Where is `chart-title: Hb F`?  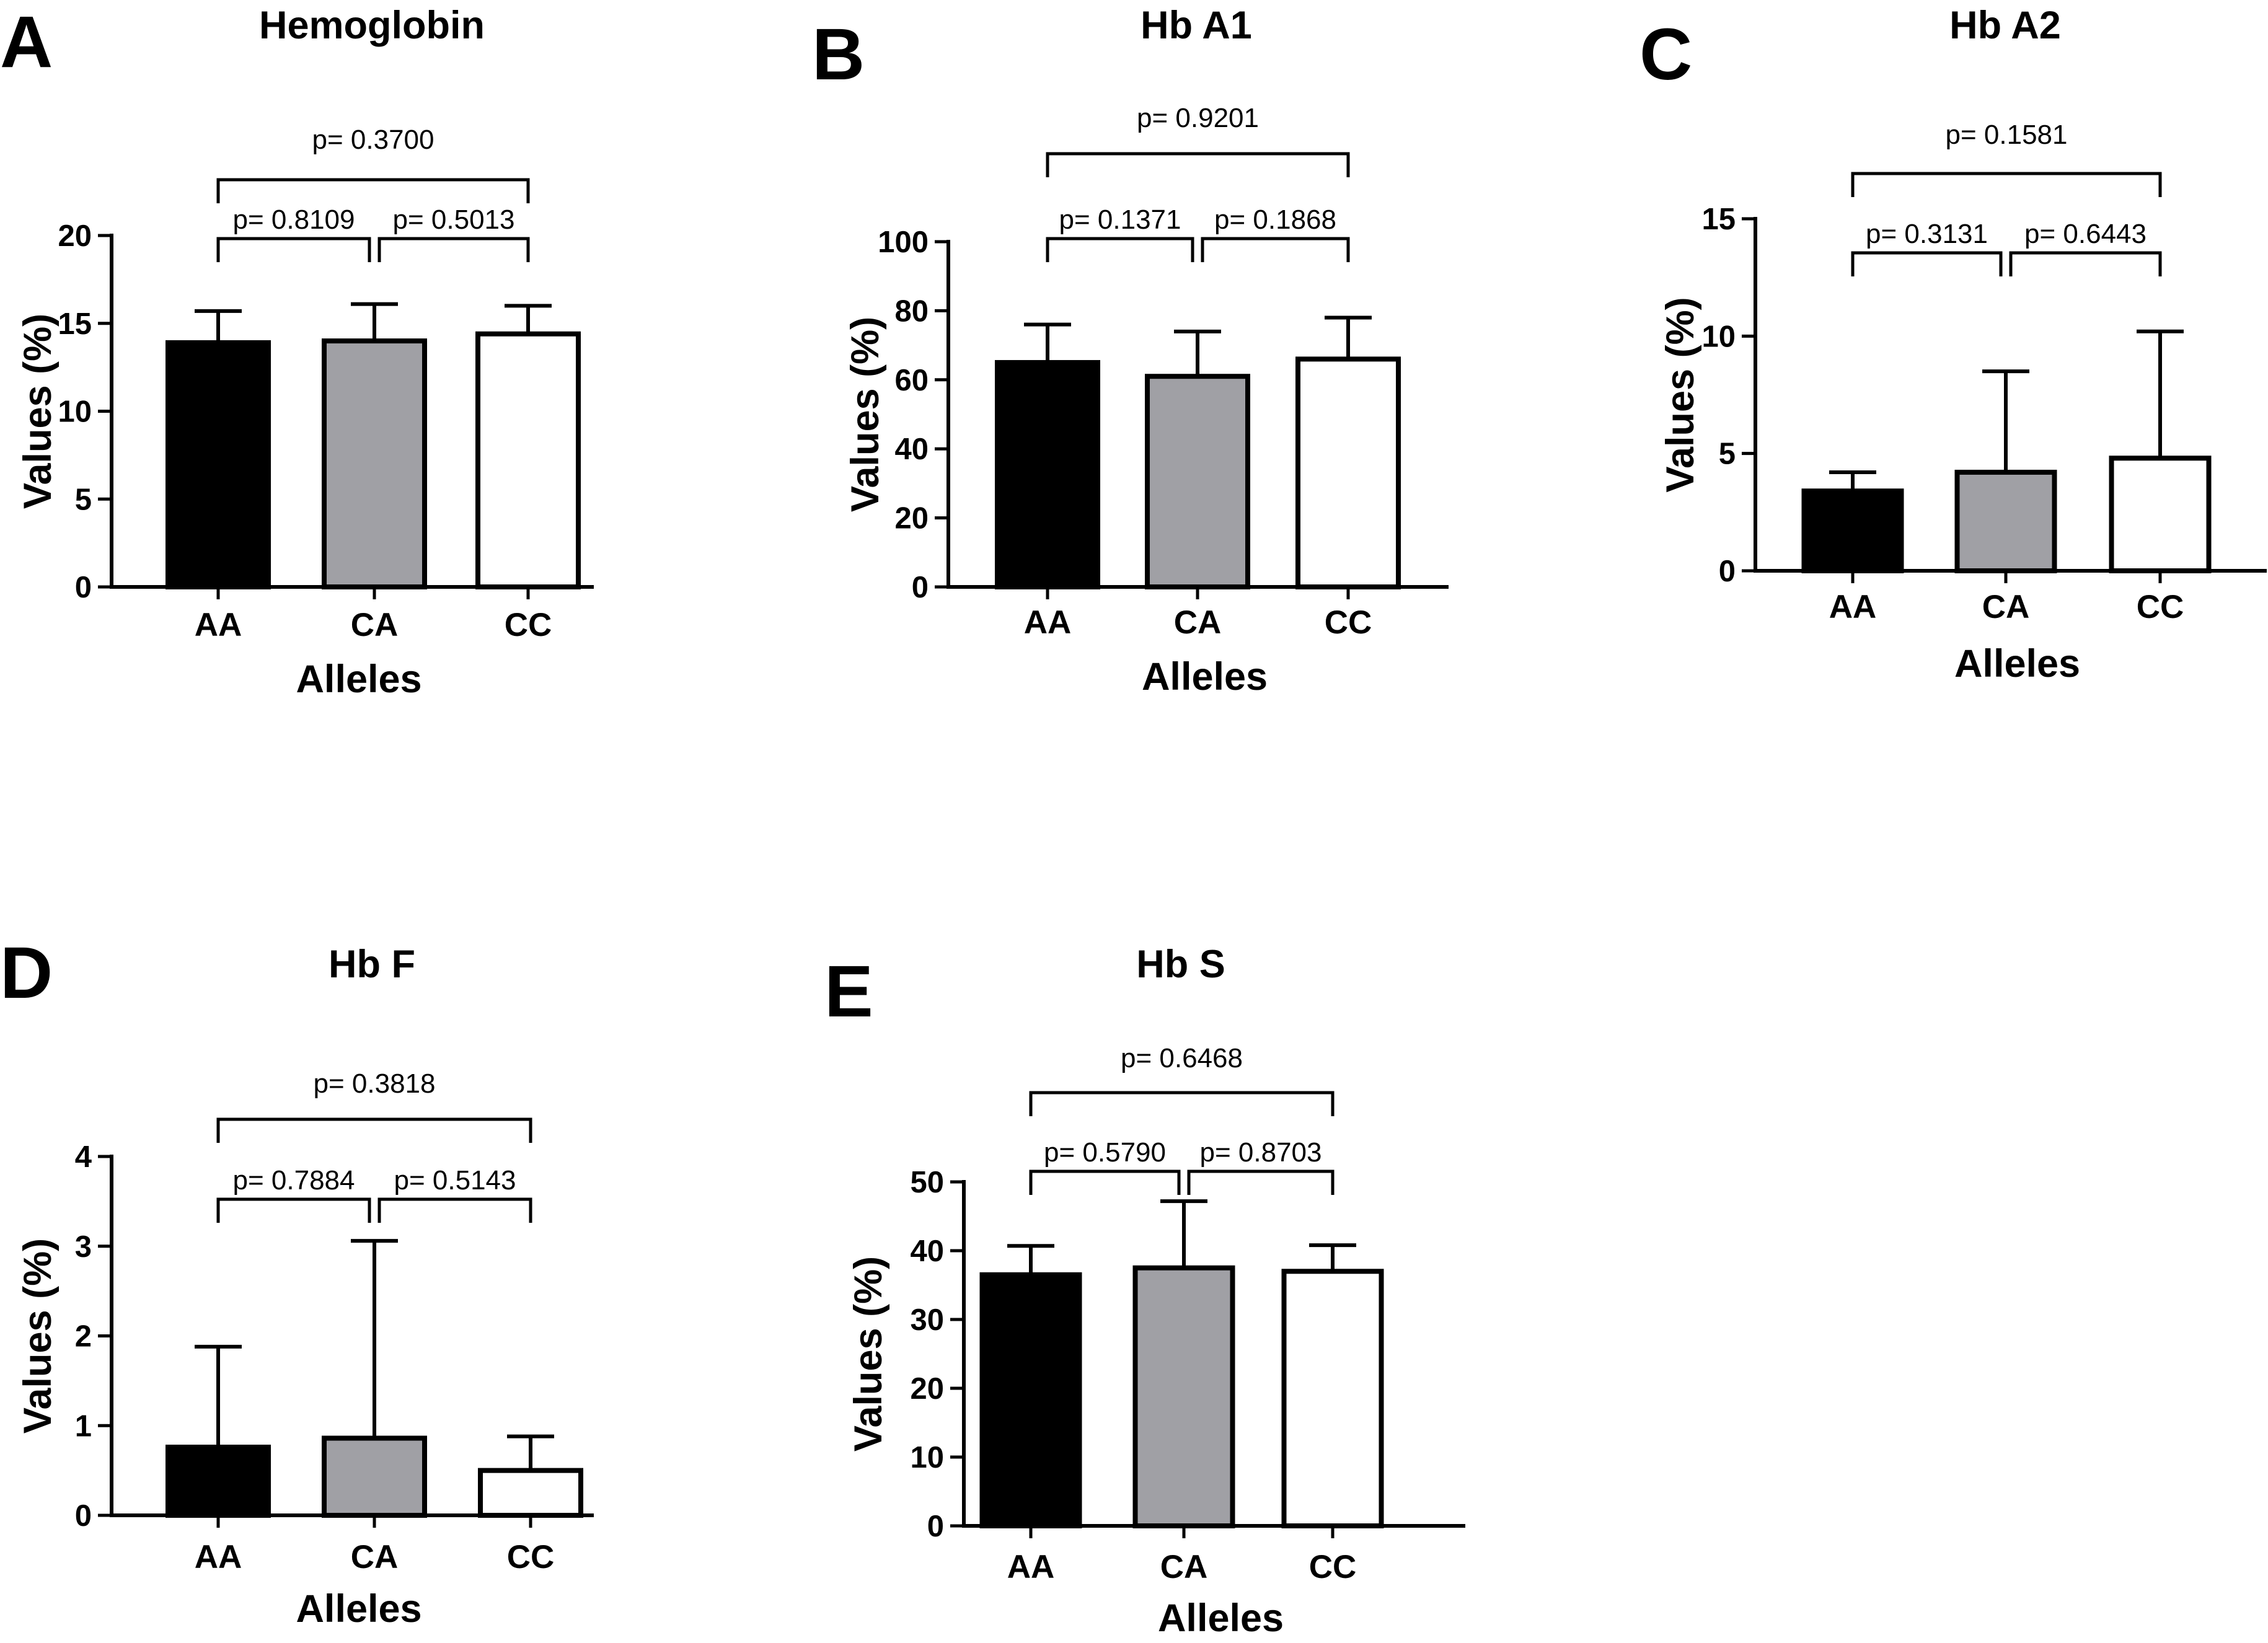
chart-title: Hb F is located at coordinates (372, 965).